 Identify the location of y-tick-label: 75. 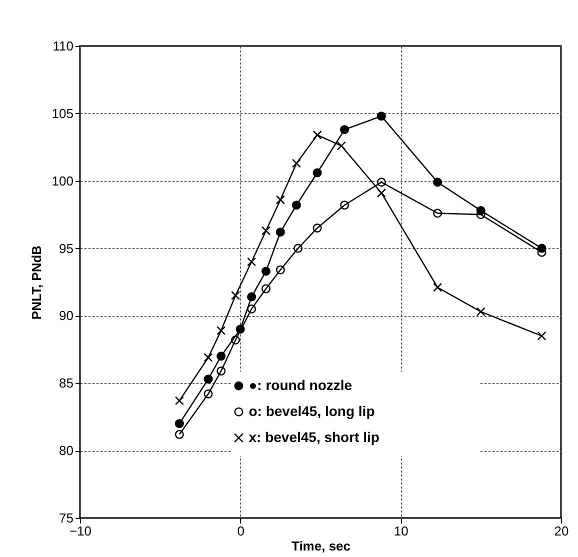
(66, 518).